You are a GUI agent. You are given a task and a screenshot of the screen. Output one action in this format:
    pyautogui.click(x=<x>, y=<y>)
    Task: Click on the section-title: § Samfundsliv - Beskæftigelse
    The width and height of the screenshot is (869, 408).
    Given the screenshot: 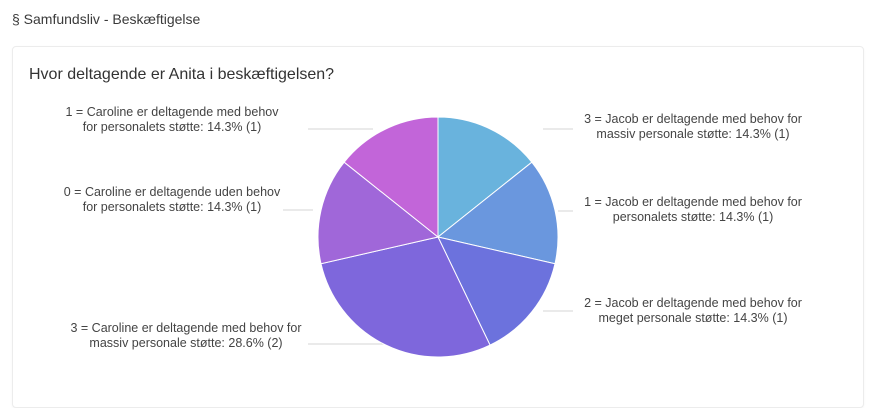 What is the action you would take?
    pyautogui.click(x=106, y=19)
    